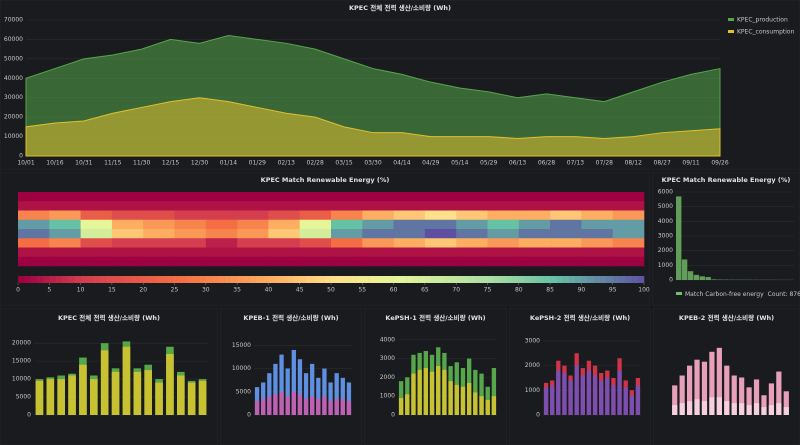 Image resolution: width=800 pixels, height=445 pixels. What do you see at coordinates (49, 290) in the screenshot?
I see `colorbar-tick-label: 5` at bounding box center [49, 290].